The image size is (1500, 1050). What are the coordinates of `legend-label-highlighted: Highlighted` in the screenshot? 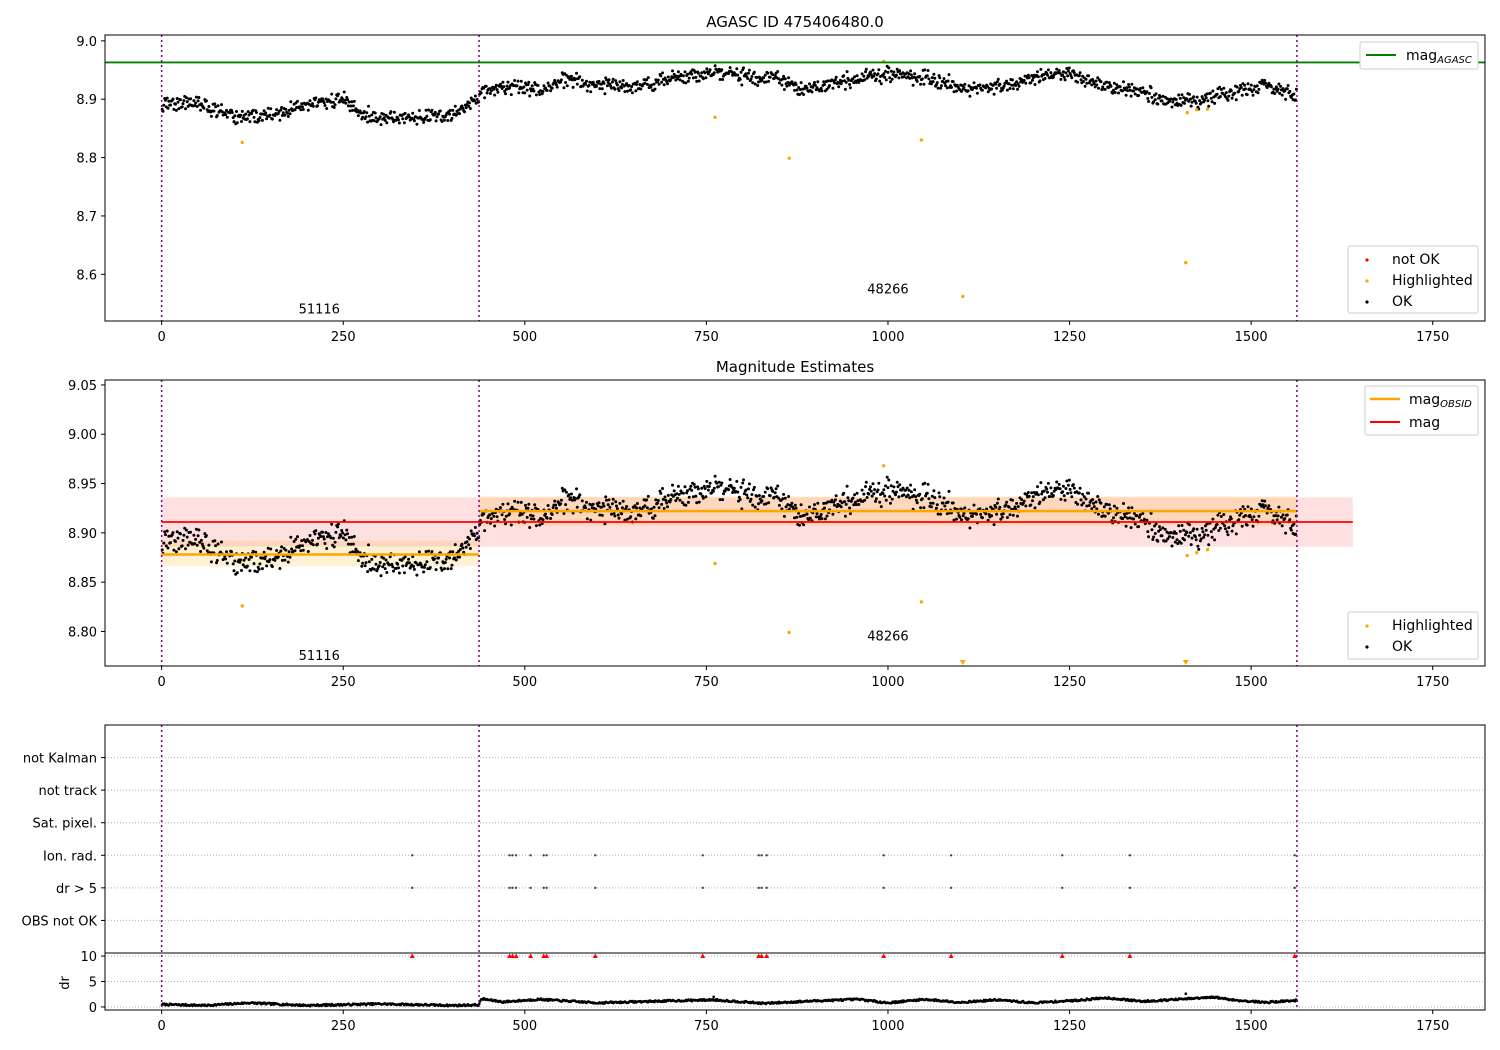 It's located at (1432, 281).